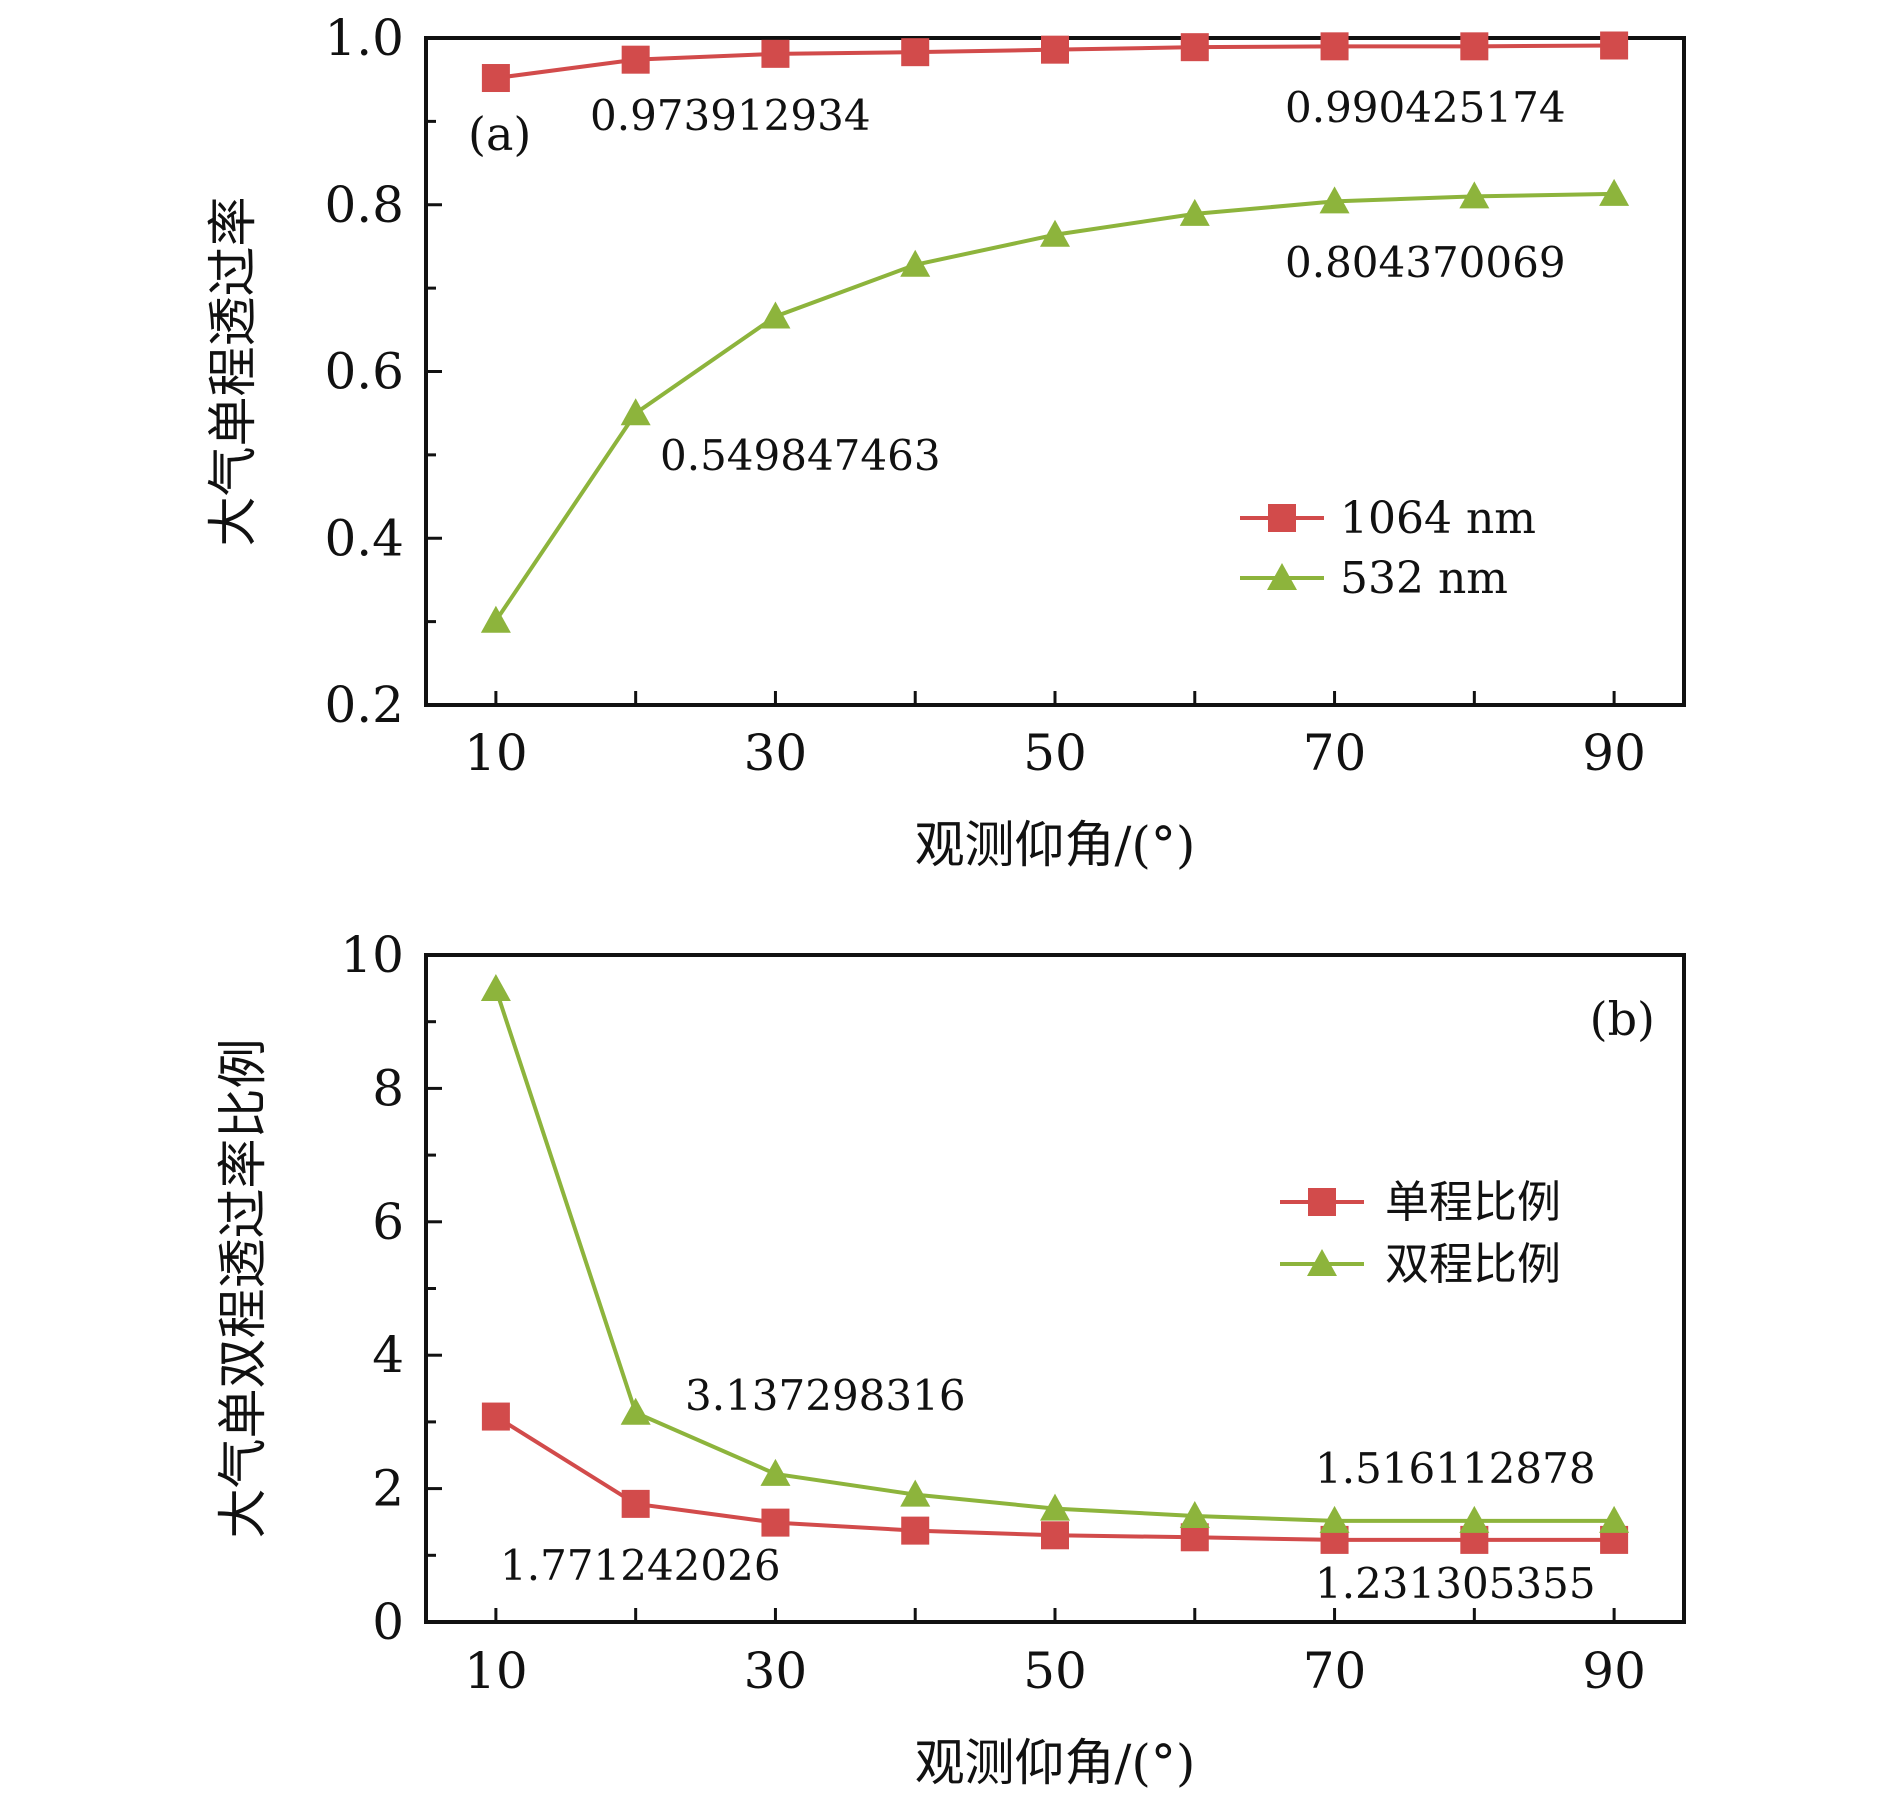 This screenshot has height=1796, width=1890. What do you see at coordinates (1455, 1468) in the screenshot?
I see `data-annotation: 1.516112878` at bounding box center [1455, 1468].